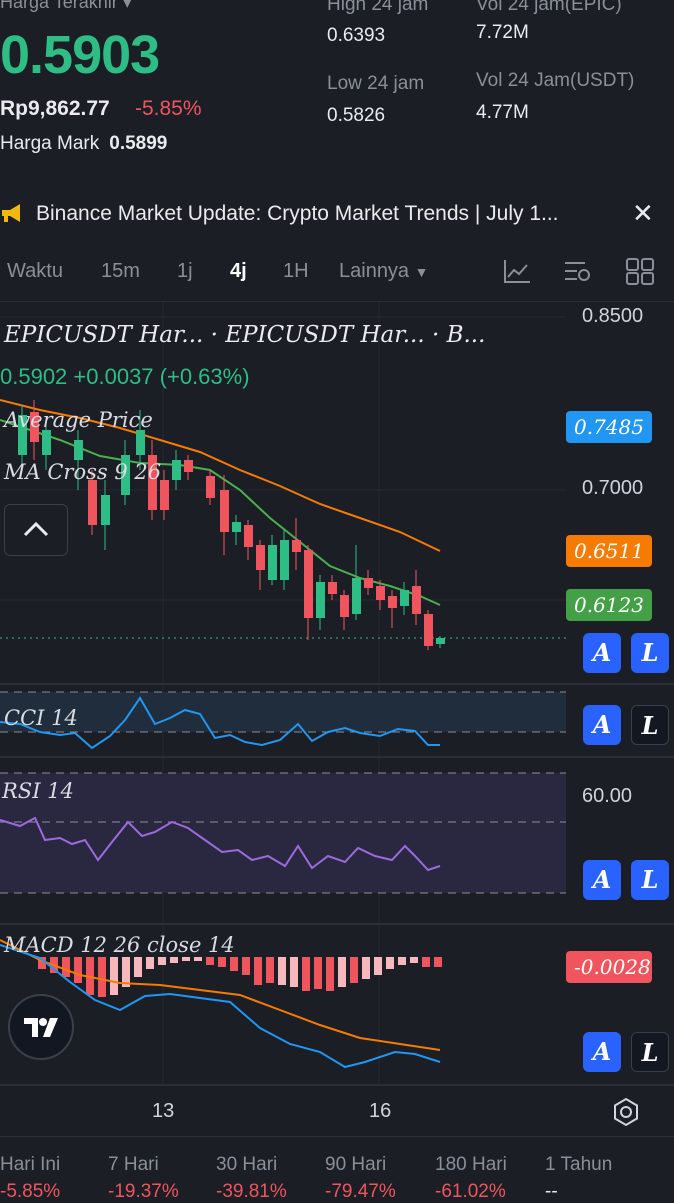 This screenshot has width=674, height=1203. I want to click on low-24h-label: Low 24 jam, so click(376, 83).